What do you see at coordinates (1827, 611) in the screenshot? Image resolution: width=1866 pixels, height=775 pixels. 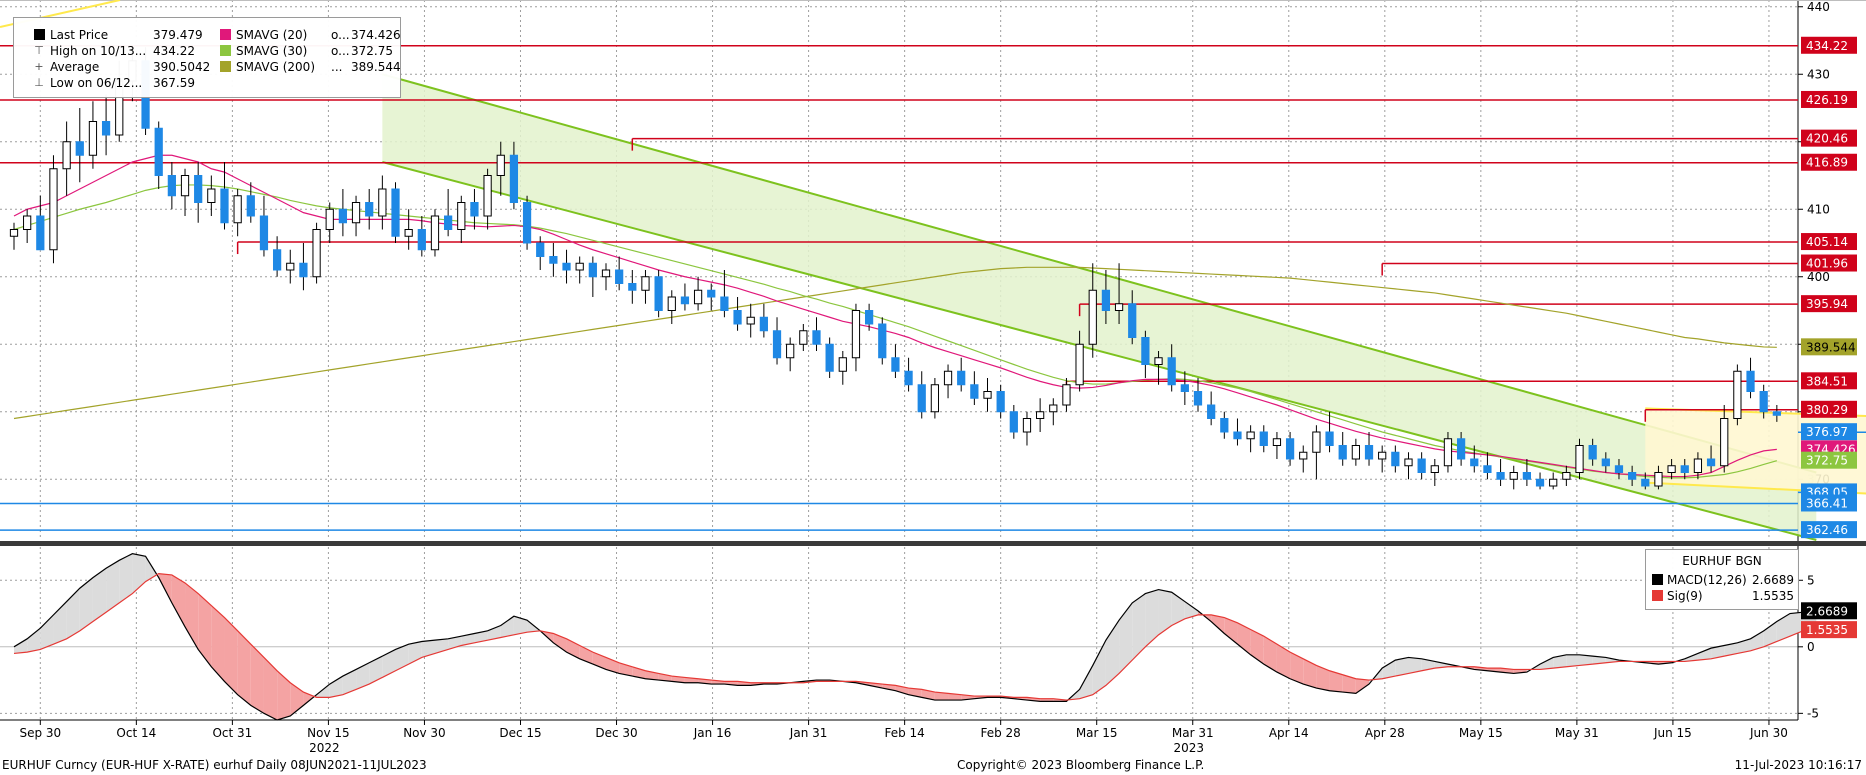 I see `macd-last-tag-label: 2.6689` at bounding box center [1827, 611].